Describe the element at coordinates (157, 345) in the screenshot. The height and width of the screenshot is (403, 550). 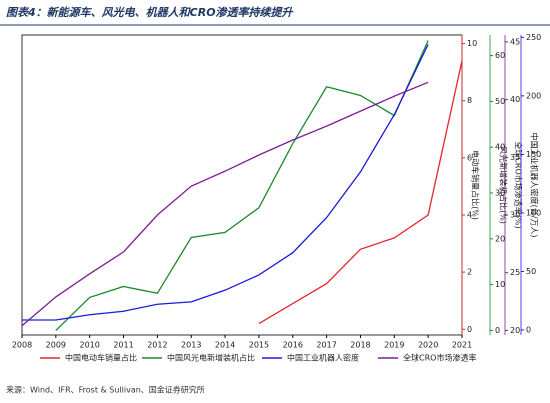
I see `x-tick-label: 2012` at that location.